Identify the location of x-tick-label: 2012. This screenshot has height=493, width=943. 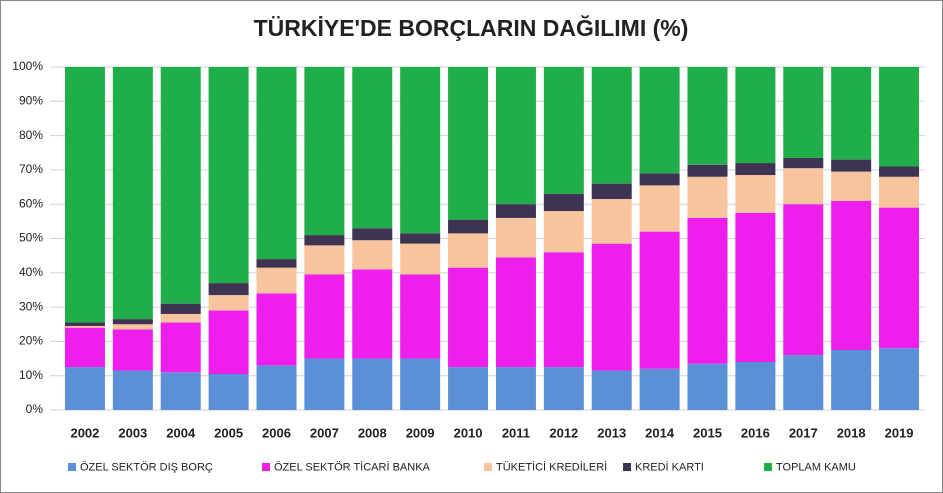
(563, 432).